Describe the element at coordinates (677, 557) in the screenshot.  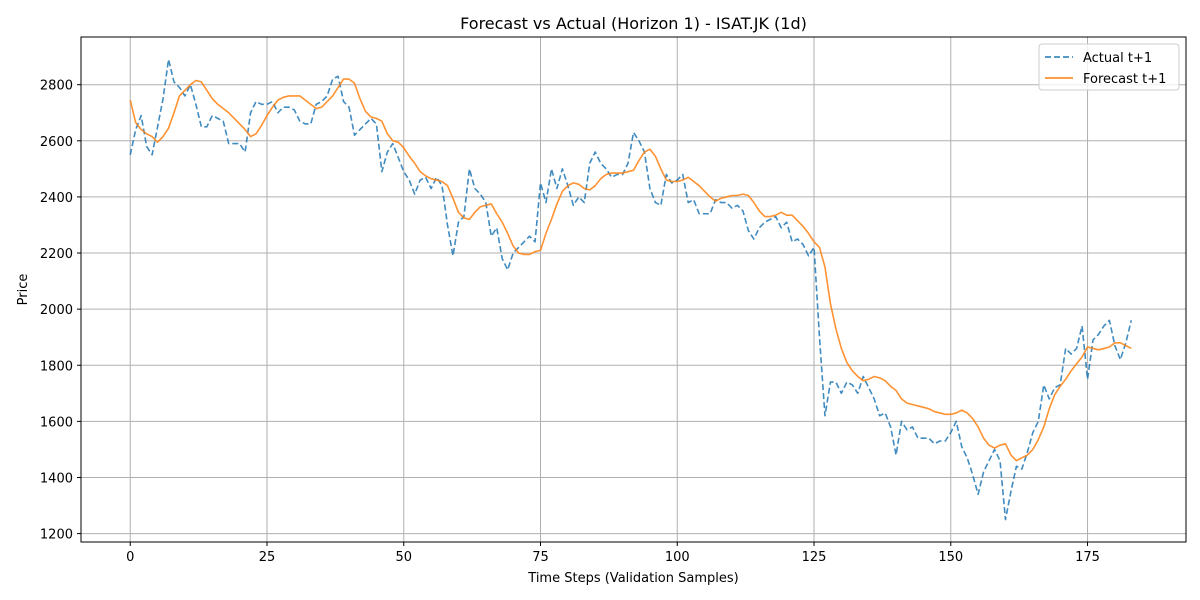
I see `x-tick-label: 100` at that location.